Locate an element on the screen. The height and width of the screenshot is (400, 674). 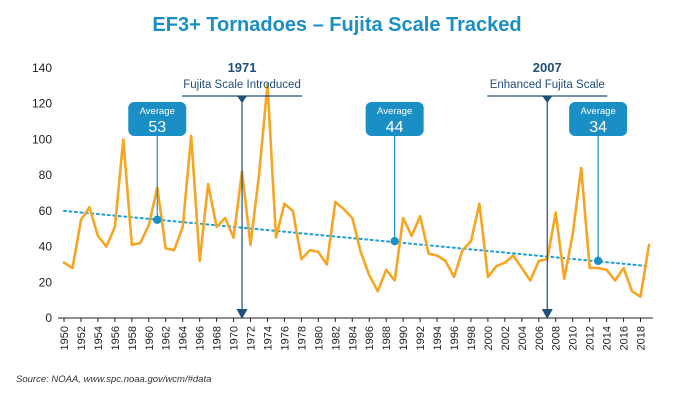
x-tick-label: 2016 is located at coordinates (625, 338).